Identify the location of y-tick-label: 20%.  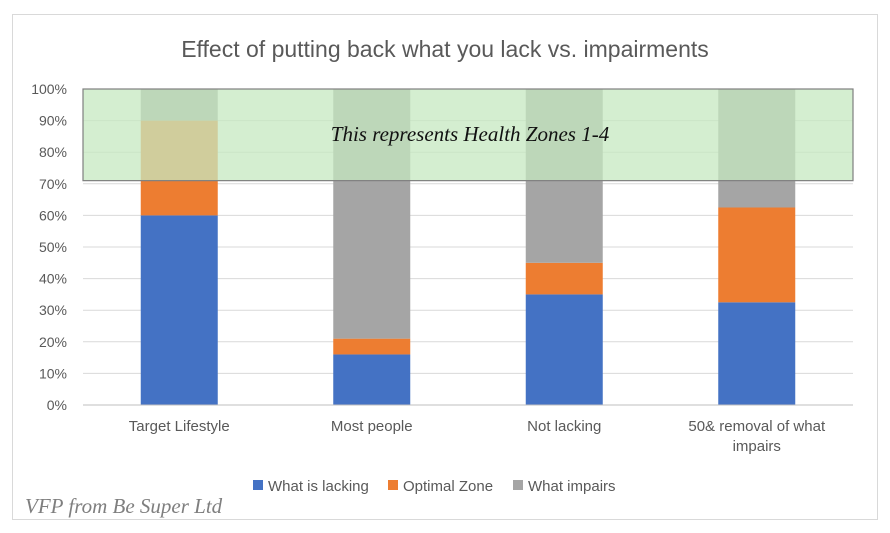
(53, 342).